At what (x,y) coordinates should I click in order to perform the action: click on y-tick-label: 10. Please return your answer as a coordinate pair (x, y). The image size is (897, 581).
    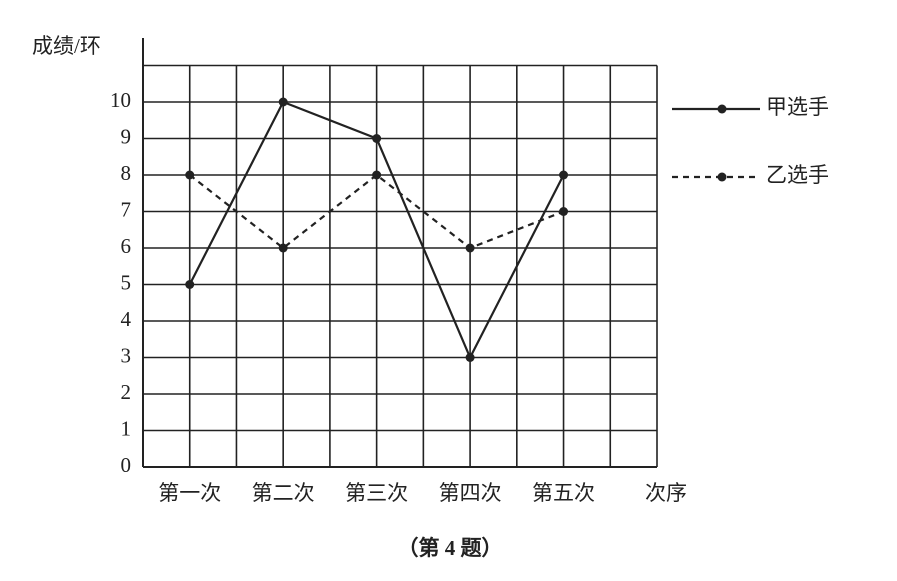
    Looking at the image, I should click on (120, 100).